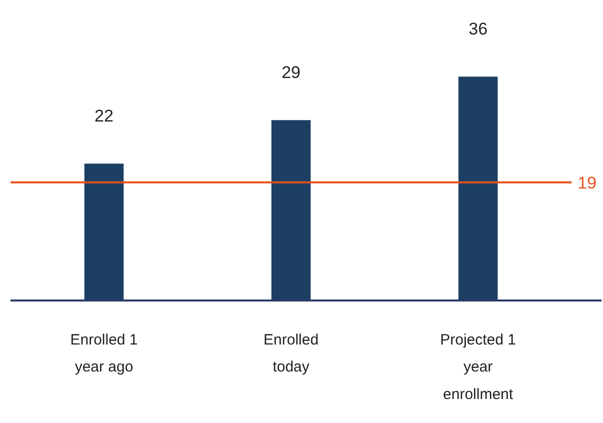 This screenshot has width=603, height=423. I want to click on x-tick-label: Enrolled today, so click(291, 354).